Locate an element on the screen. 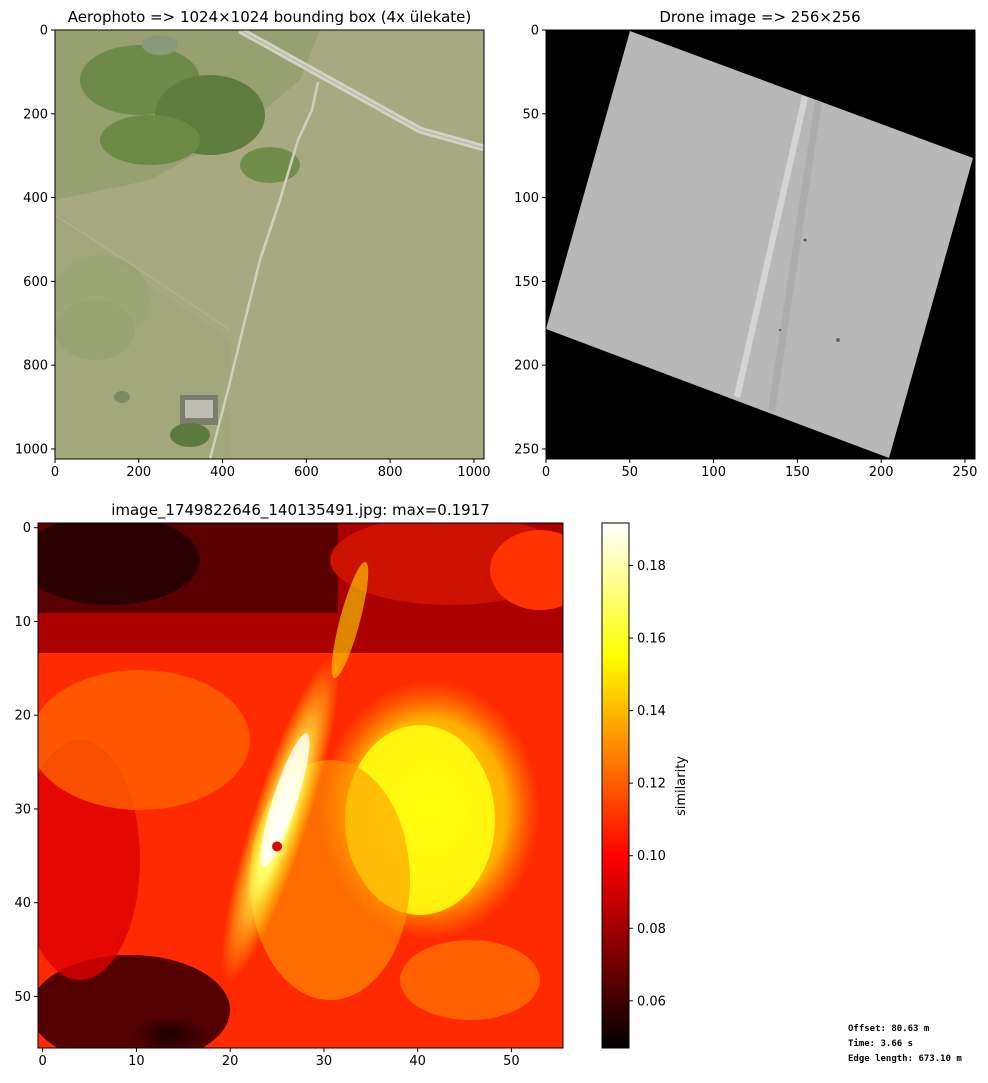  colorbar-label: similarity is located at coordinates (681, 786).